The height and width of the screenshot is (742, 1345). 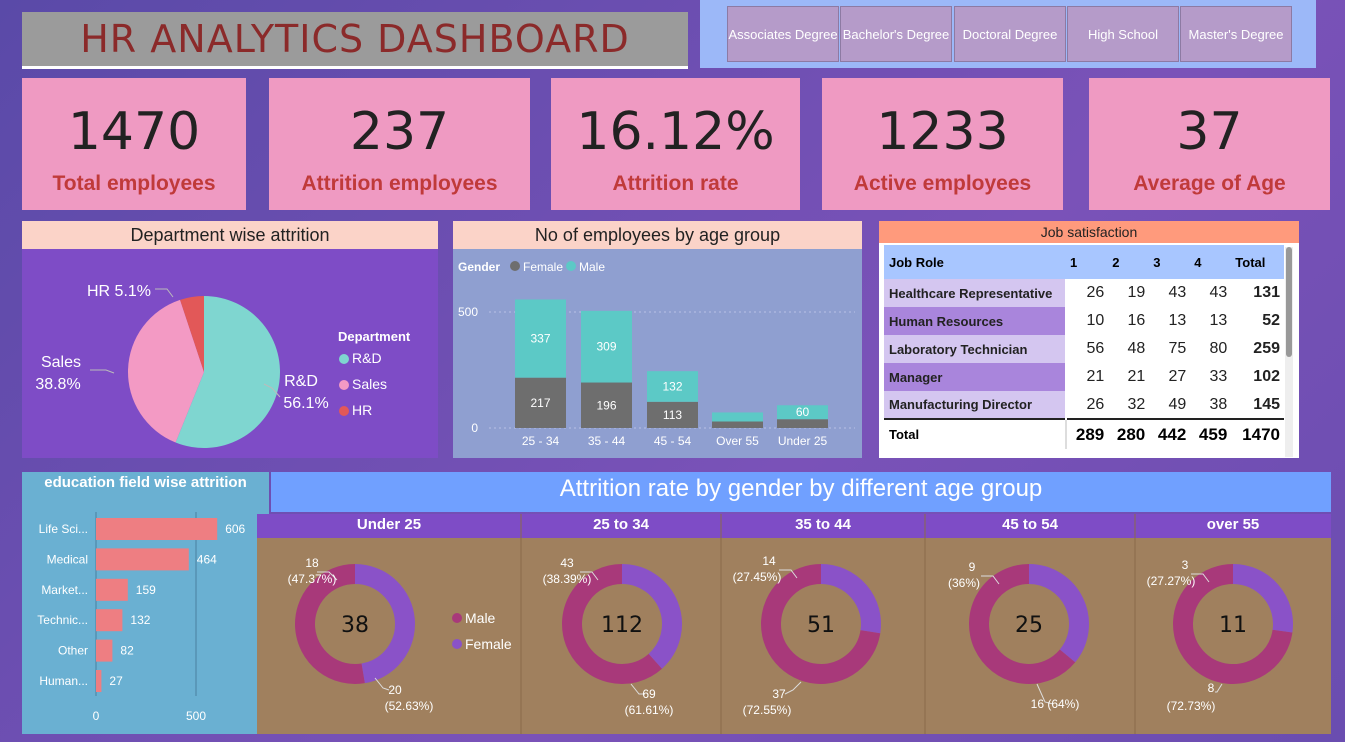 What do you see at coordinates (1233, 524) in the screenshot?
I see `donut-group-title: over 55` at bounding box center [1233, 524].